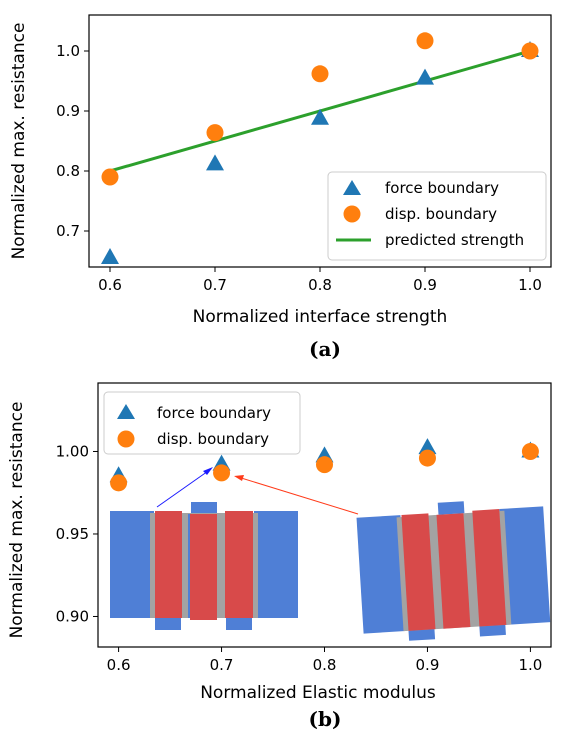  I want to click on panel-b-y-ticks: 0.90 0.95 1.00, so click(77, 533).